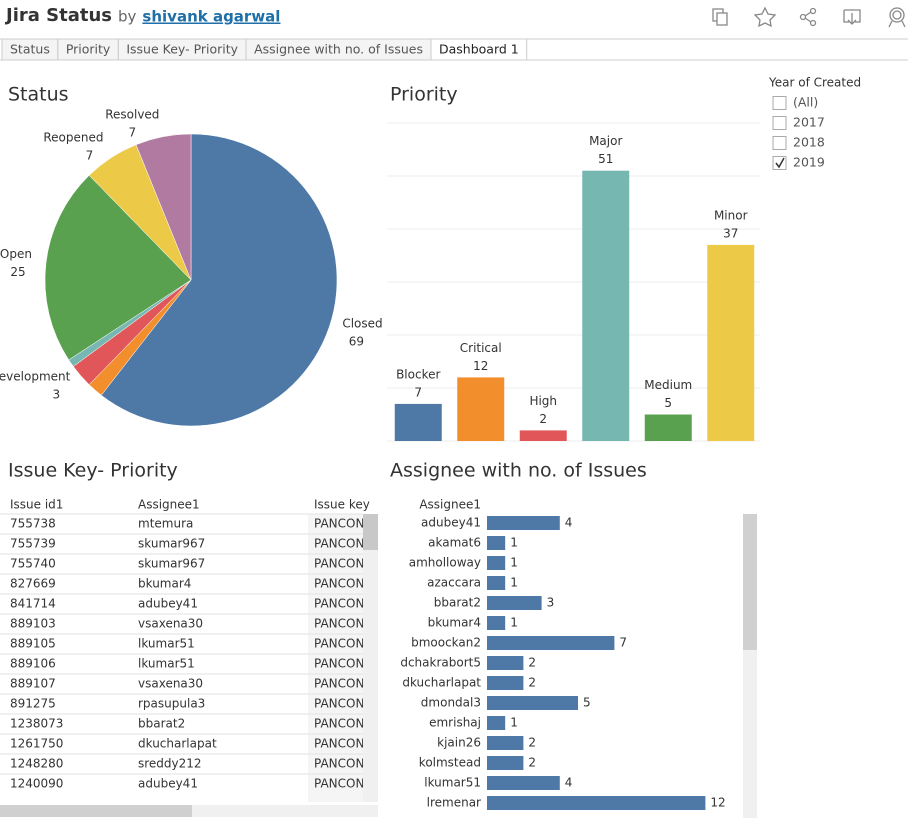 The width and height of the screenshot is (908, 826). What do you see at coordinates (35, 377) in the screenshot?
I see `slice-label: In Development` at bounding box center [35, 377].